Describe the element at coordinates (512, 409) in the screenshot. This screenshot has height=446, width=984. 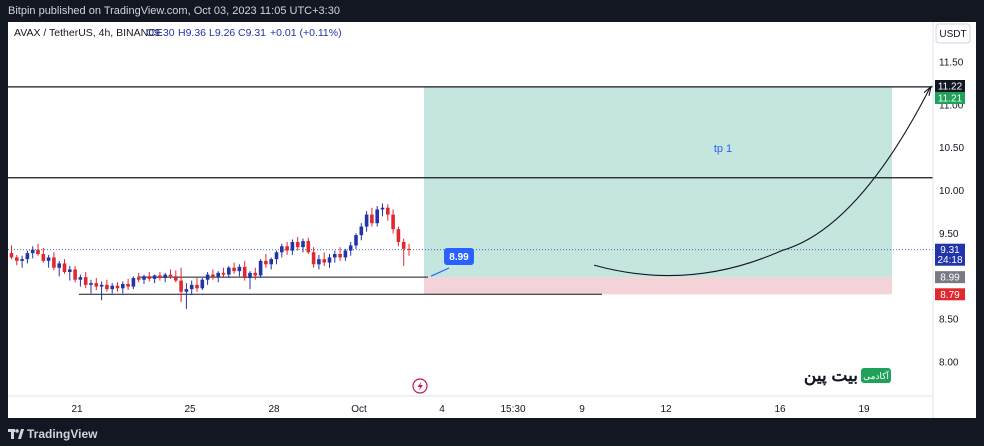
I see `time-tick-label: 15:30` at that location.